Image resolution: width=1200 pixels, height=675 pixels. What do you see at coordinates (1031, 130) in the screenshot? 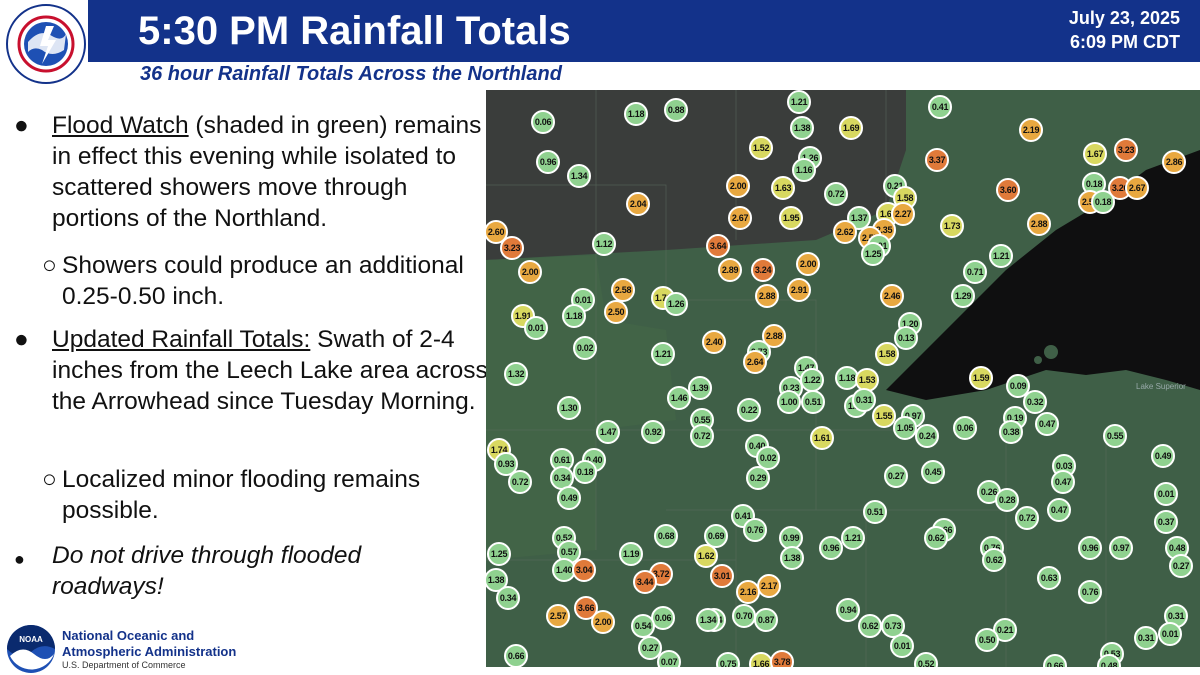
I see `rainfall-station-marker: 2.19` at bounding box center [1031, 130].